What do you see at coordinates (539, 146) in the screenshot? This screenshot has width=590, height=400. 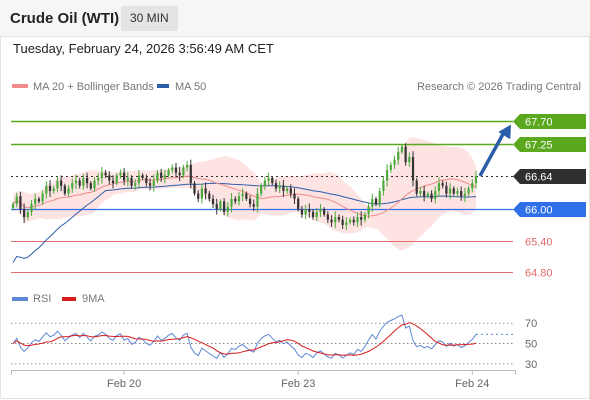 I see `level-label-67.25: 67.25` at bounding box center [539, 146].